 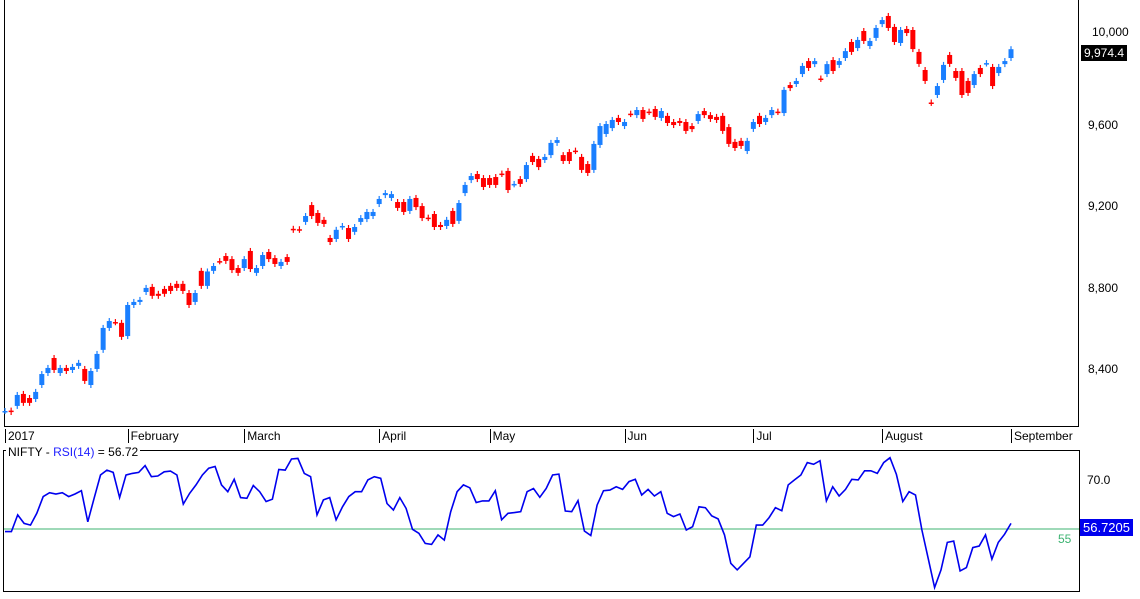 What do you see at coordinates (31, 452) in the screenshot?
I see `rsi-title-symbol: NIFTY -` at bounding box center [31, 452].